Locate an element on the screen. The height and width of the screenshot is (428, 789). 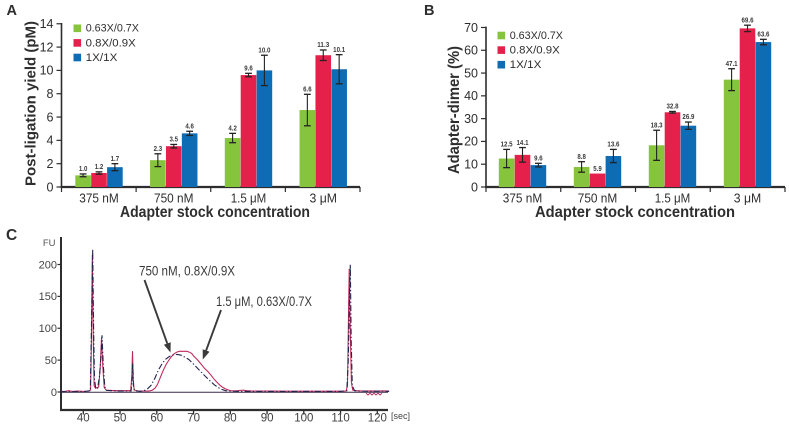
svg-text: 18.3 is located at coordinates (657, 126).